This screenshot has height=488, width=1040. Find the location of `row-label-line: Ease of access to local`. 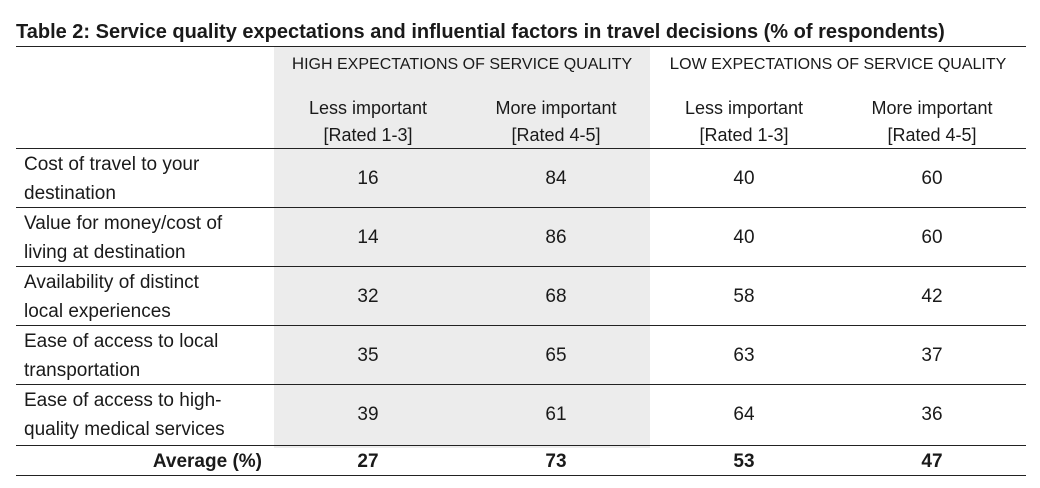

row-label-line: Ease of access to local is located at coordinates (121, 341).